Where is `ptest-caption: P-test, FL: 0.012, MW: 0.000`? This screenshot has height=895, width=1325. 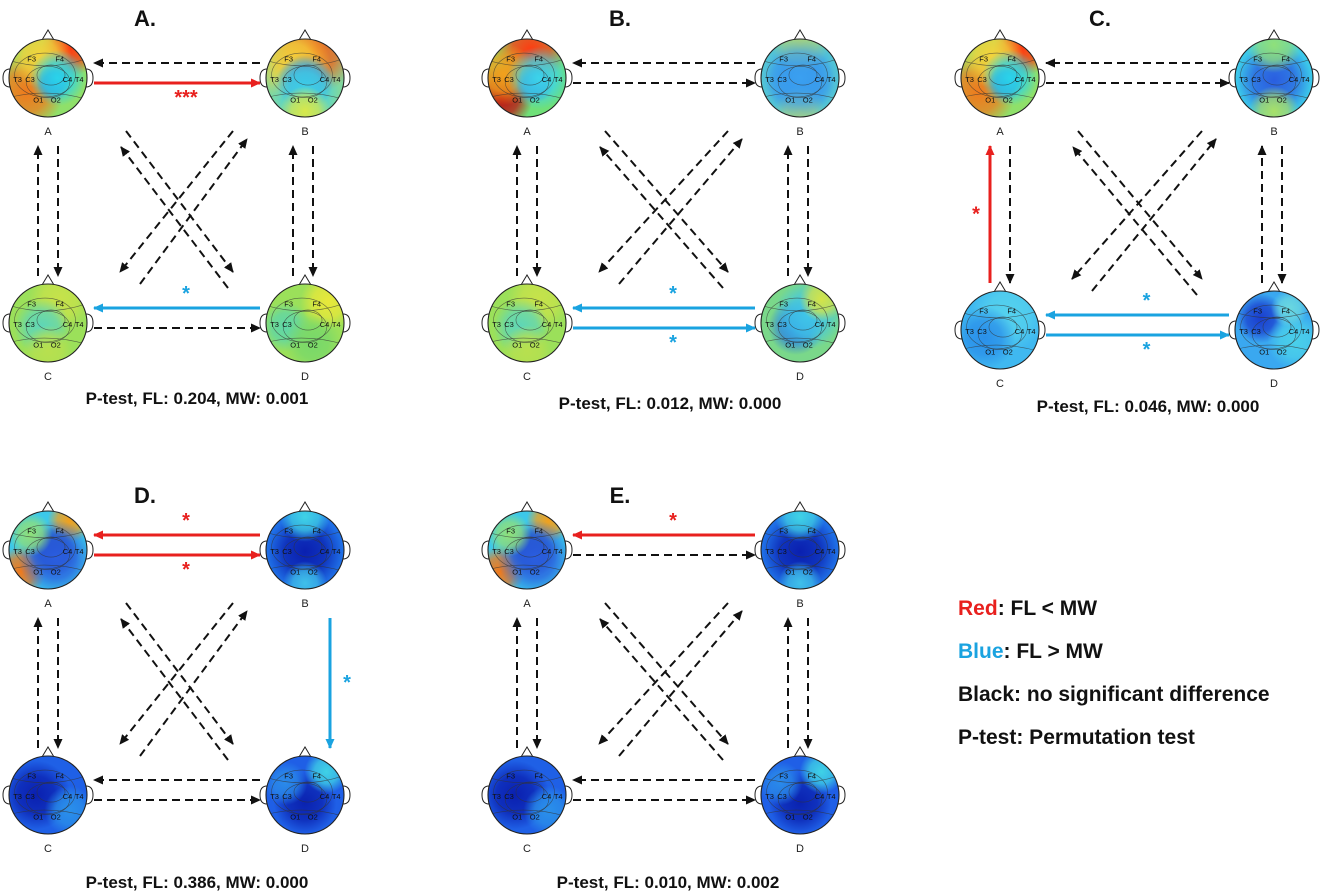
ptest-caption: P-test, FL: 0.012, MW: 0.000 is located at coordinates (670, 403).